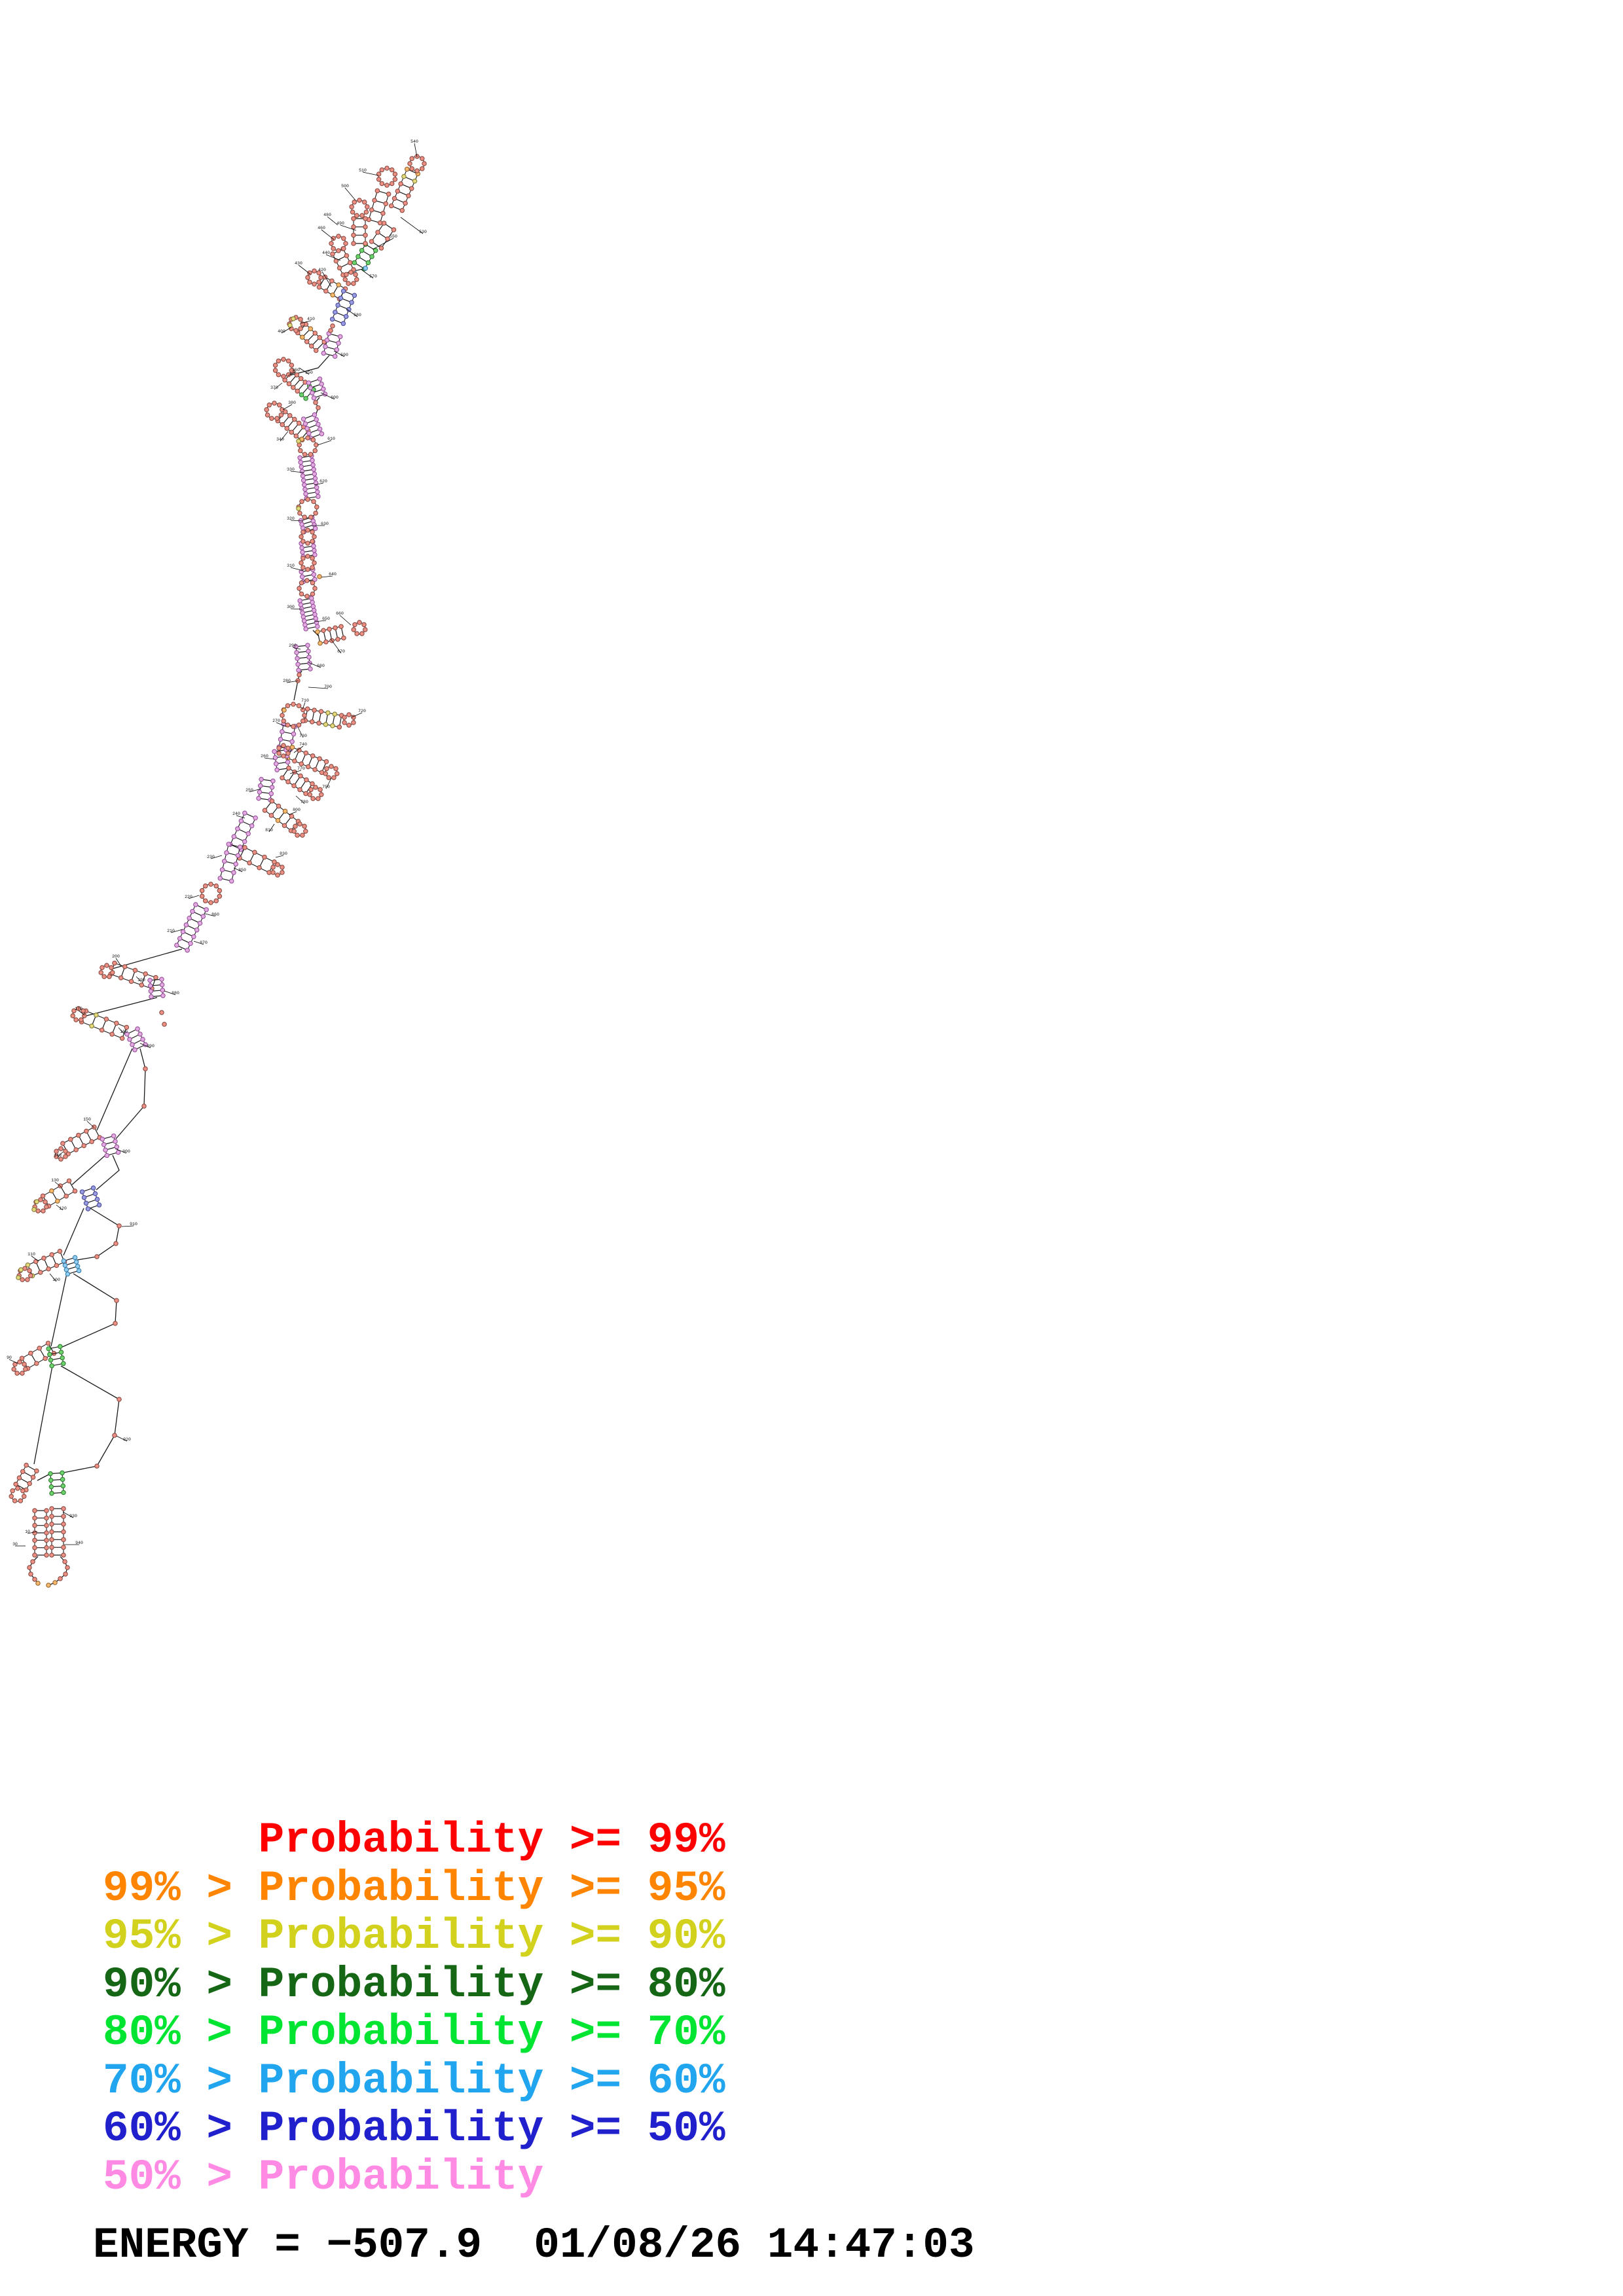 This screenshot has height=2296, width=1623. I want to click on position-label: 830, so click(281, 855).